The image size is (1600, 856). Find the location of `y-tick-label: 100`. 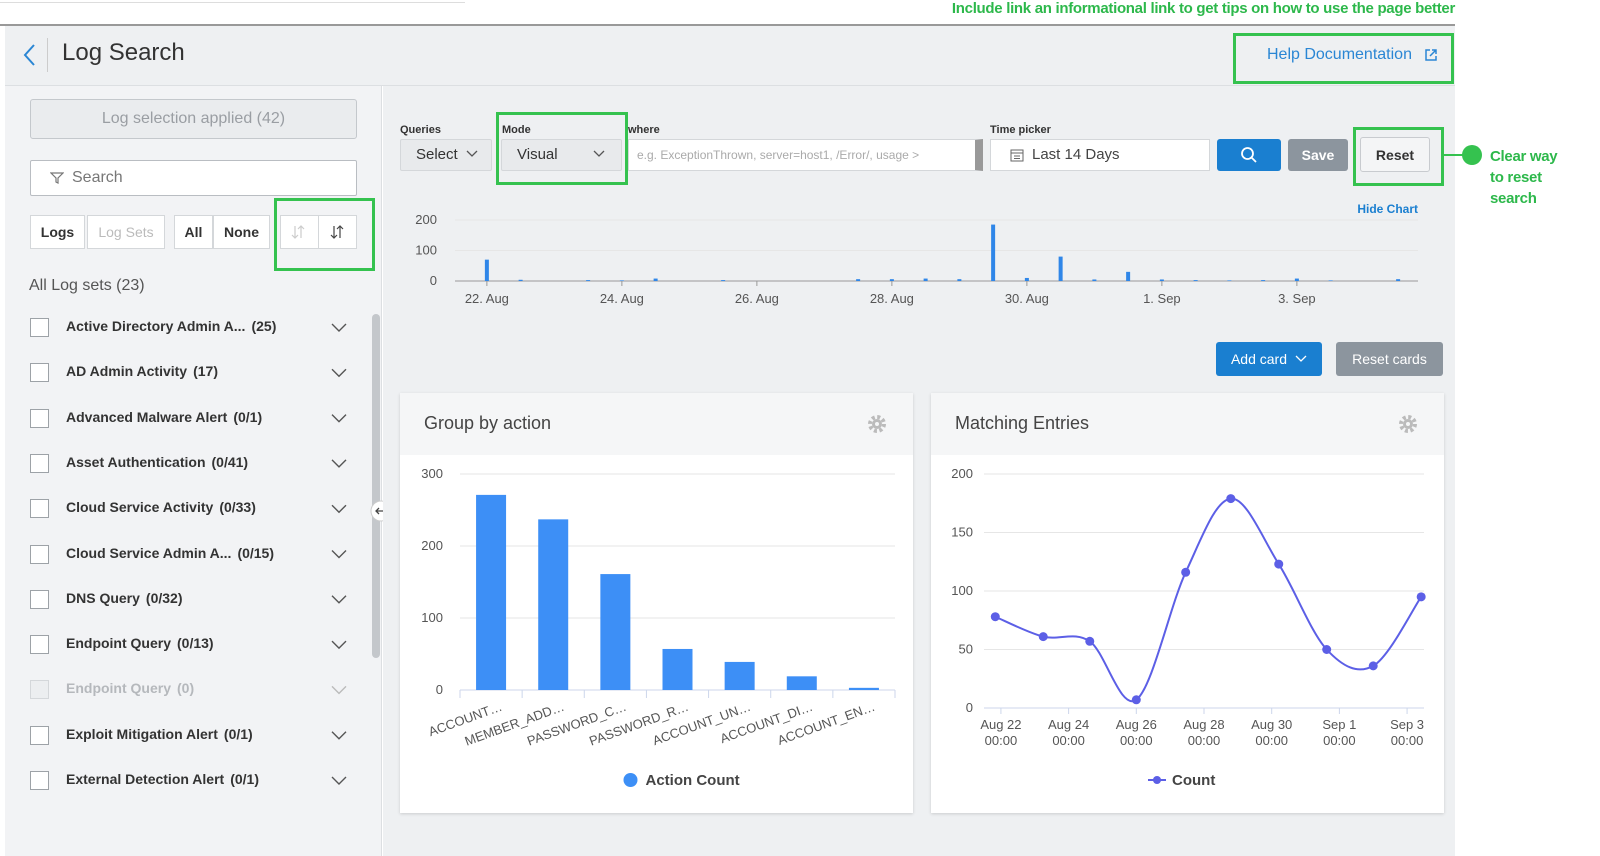

y-tick-label: 100 is located at coordinates (432, 617).